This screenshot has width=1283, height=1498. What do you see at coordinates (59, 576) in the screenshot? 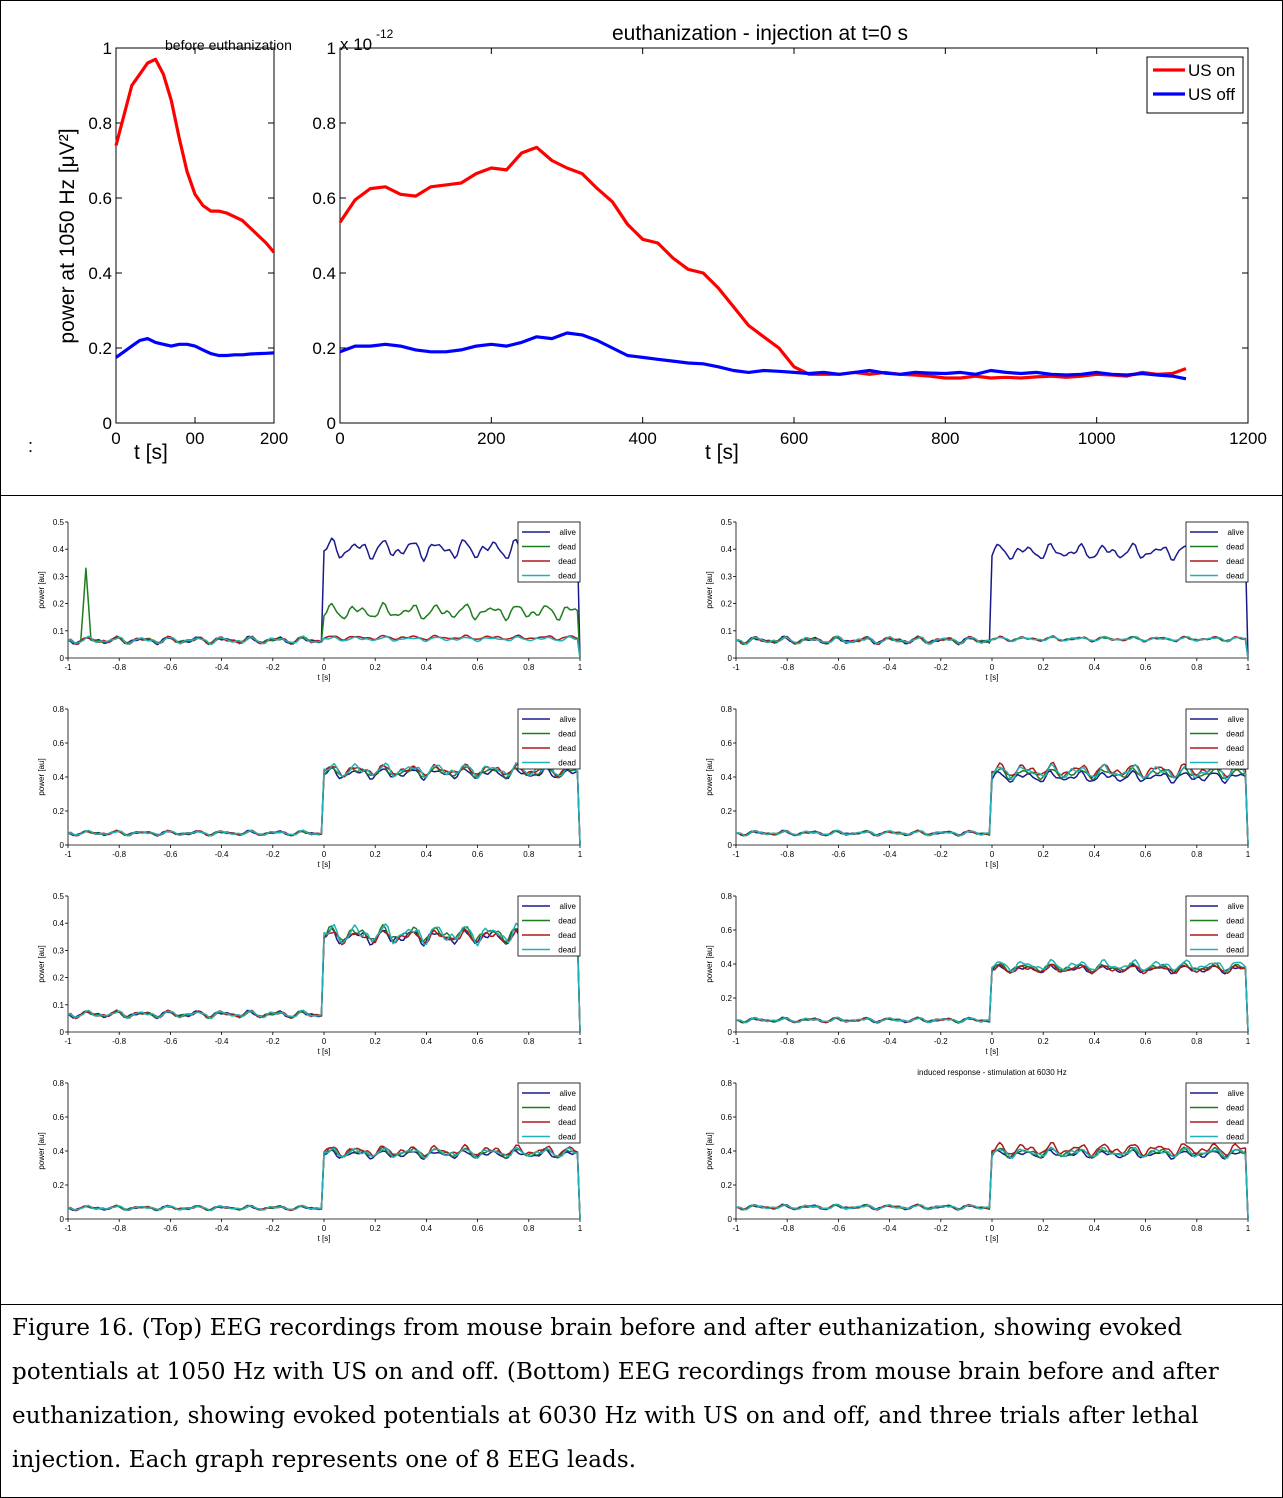
I see `y-tick-label: 0.3` at bounding box center [59, 576].